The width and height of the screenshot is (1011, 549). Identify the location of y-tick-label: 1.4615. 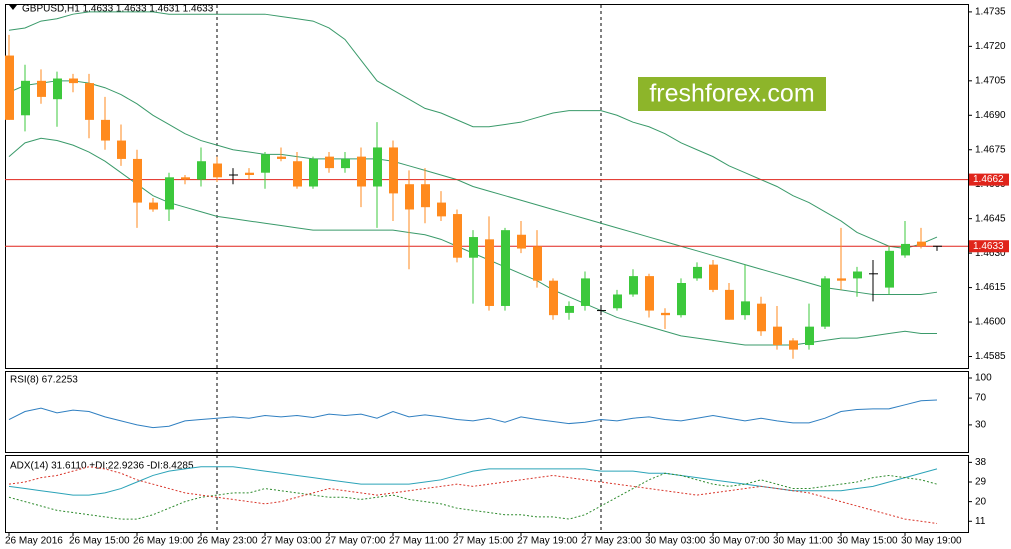
(990, 287).